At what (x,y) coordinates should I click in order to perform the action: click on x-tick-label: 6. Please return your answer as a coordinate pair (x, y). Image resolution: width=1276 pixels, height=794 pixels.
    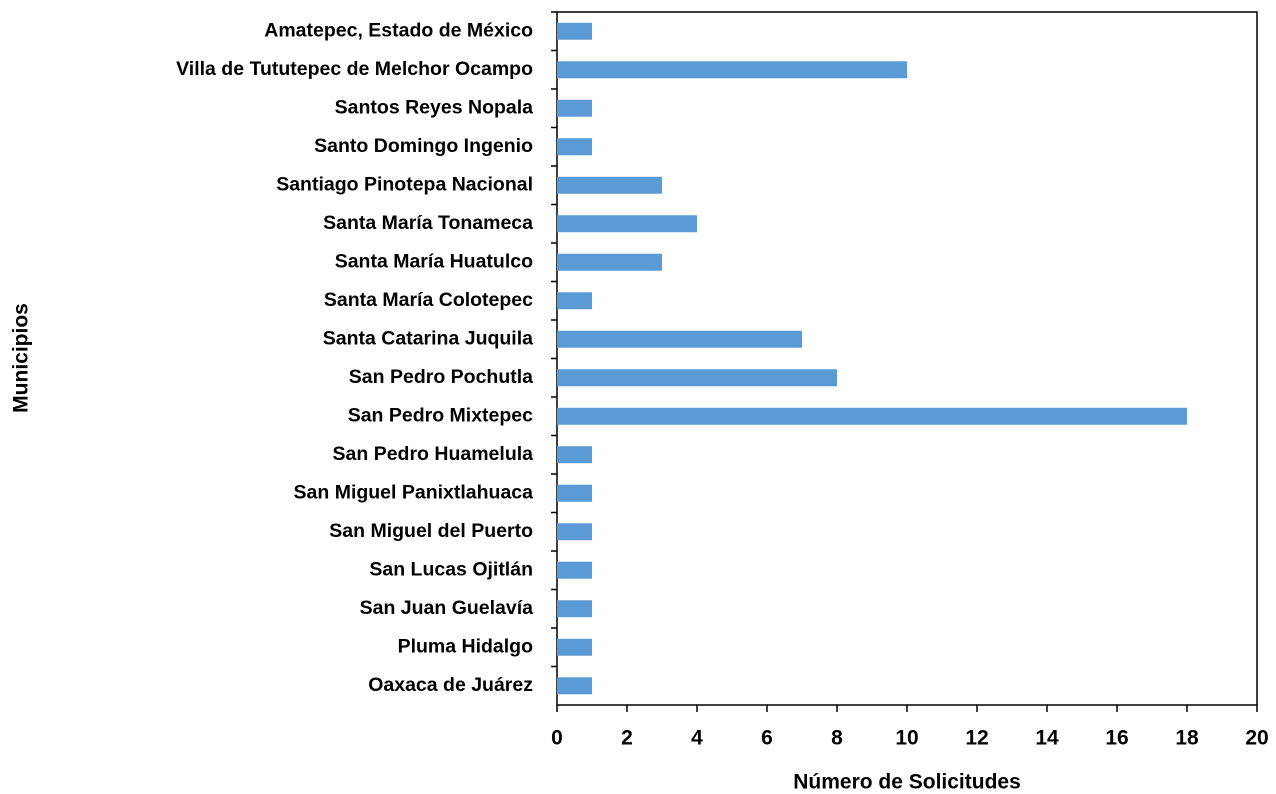
    Looking at the image, I should click on (767, 738).